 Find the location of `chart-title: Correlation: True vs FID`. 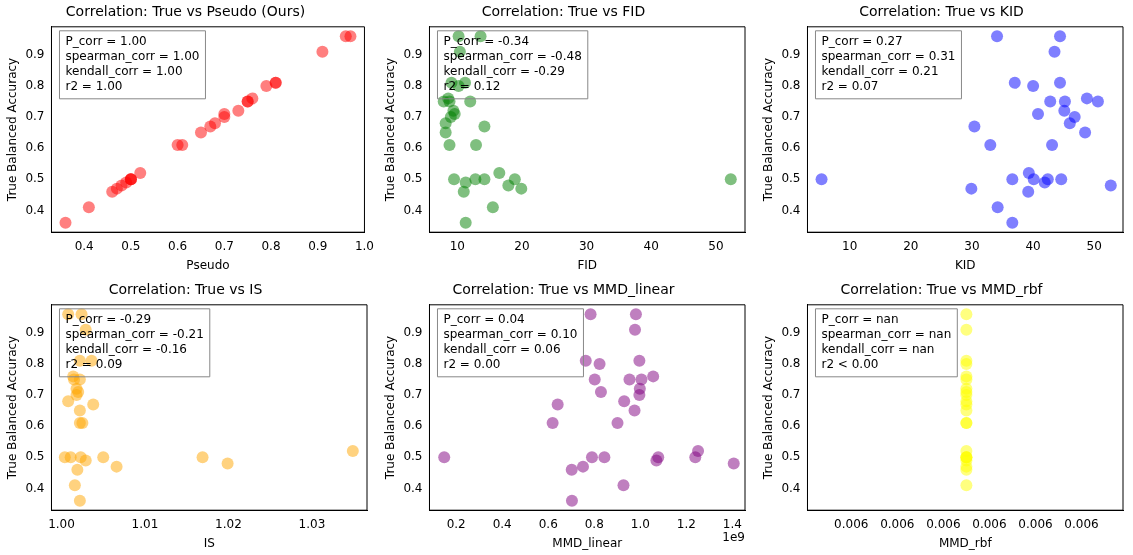

chart-title: Correlation: True vs FID is located at coordinates (563, 11).